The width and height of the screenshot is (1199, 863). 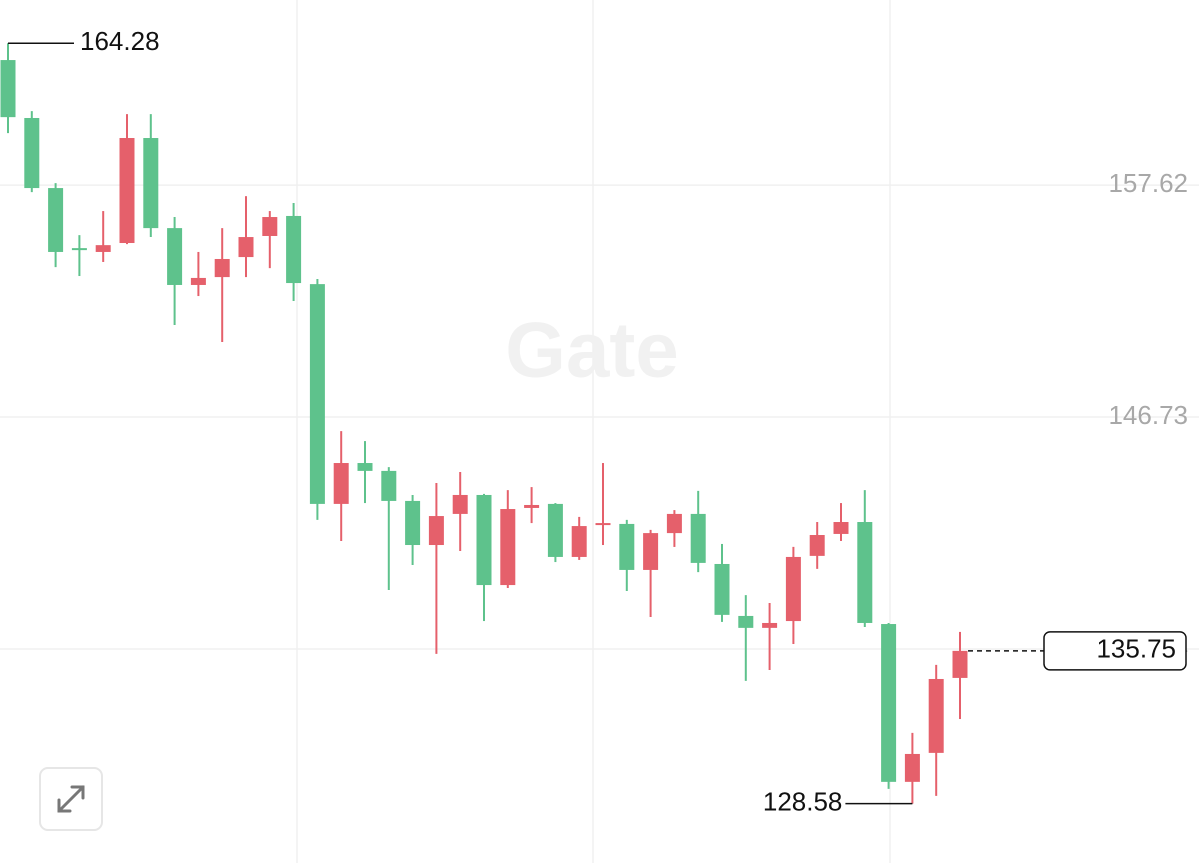 What do you see at coordinates (803, 801) in the screenshot?
I see `low-label: 128.58` at bounding box center [803, 801].